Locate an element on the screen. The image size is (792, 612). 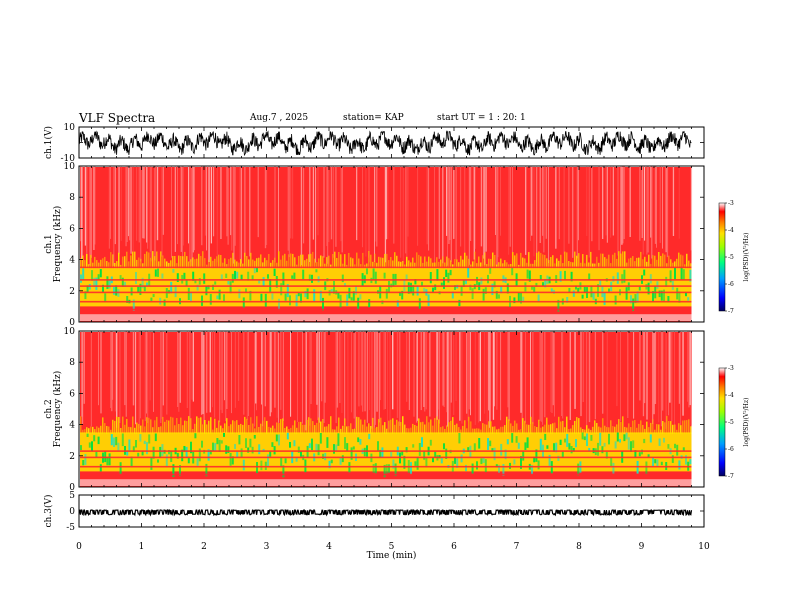
ch2-spectrogram-ytick-label: 10 is located at coordinates (70, 332).